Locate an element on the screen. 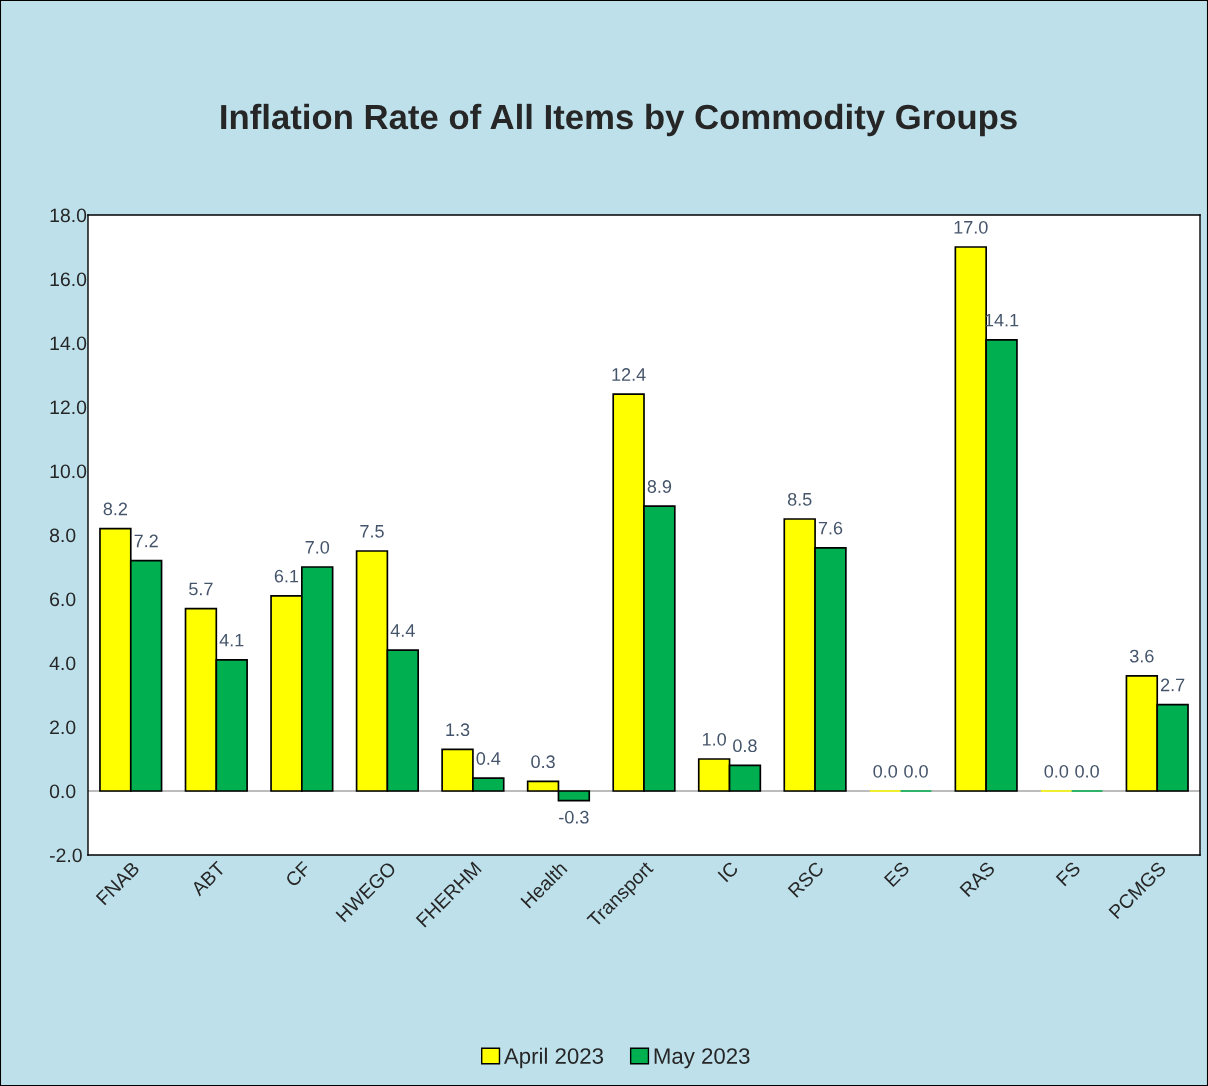 This screenshot has width=1208, height=1086. data-label: 0.4 is located at coordinates (488, 758).